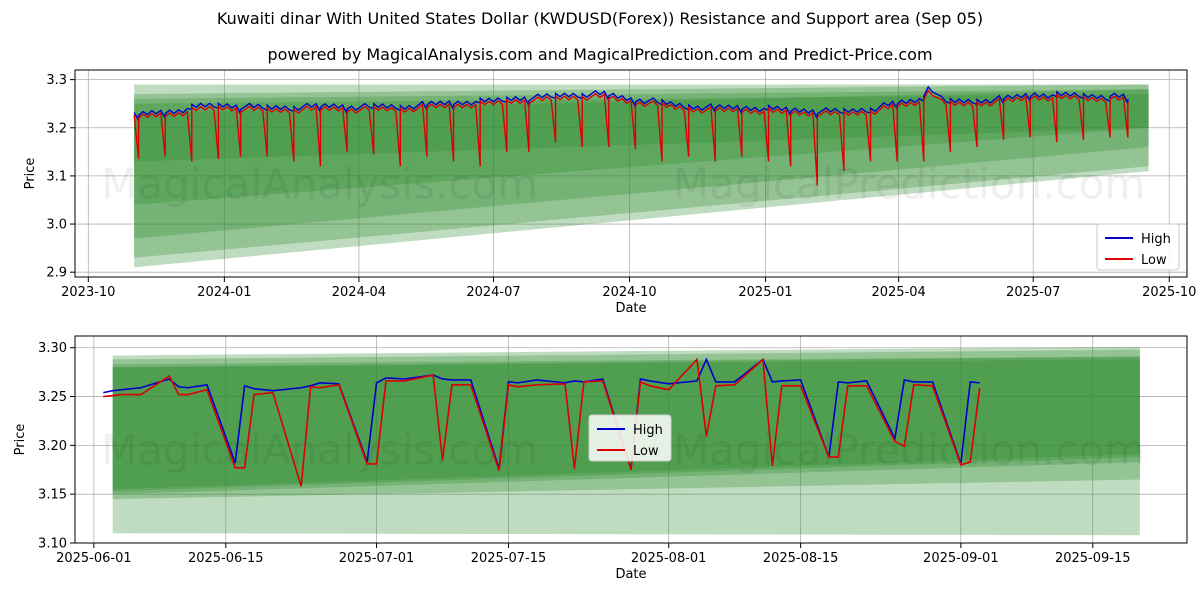  I want to click on y-tick-label: 3.25, so click(52, 397).